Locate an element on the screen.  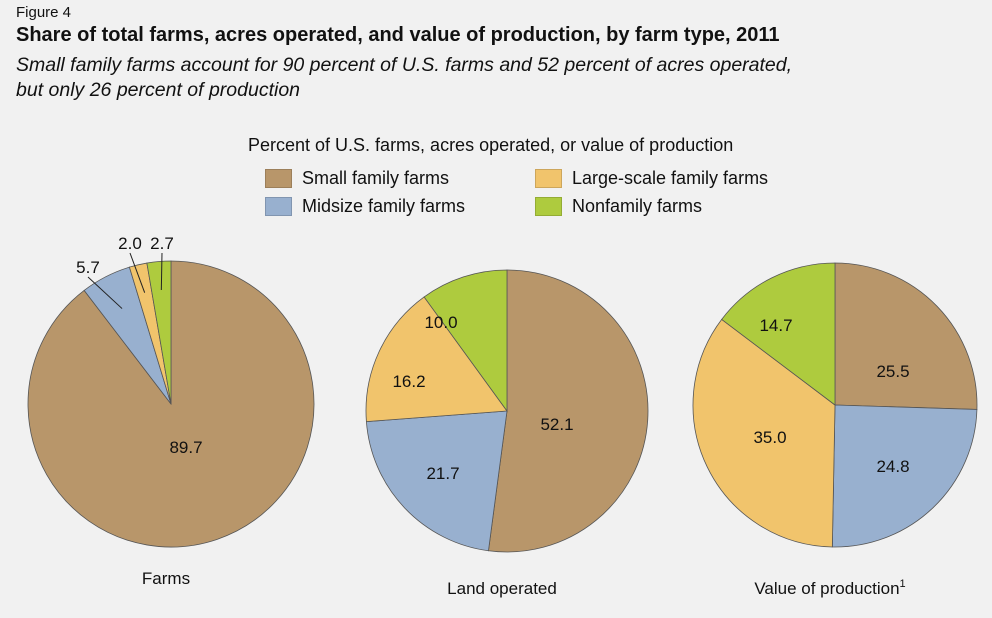
legend-label: Small family farms is located at coordinates (376, 178).